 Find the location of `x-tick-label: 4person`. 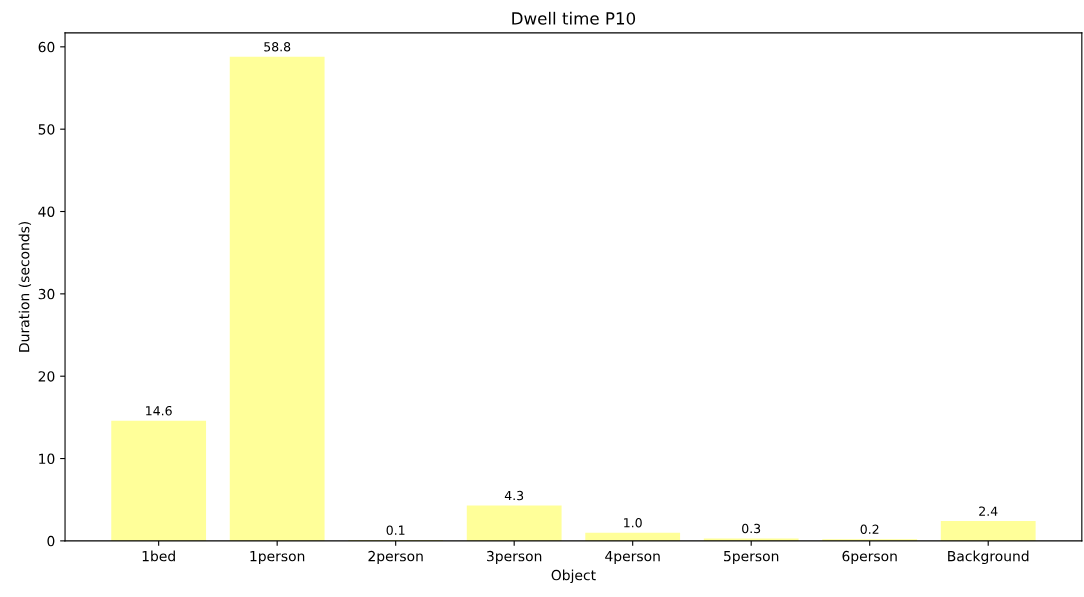

x-tick-label: 4person is located at coordinates (632, 558).